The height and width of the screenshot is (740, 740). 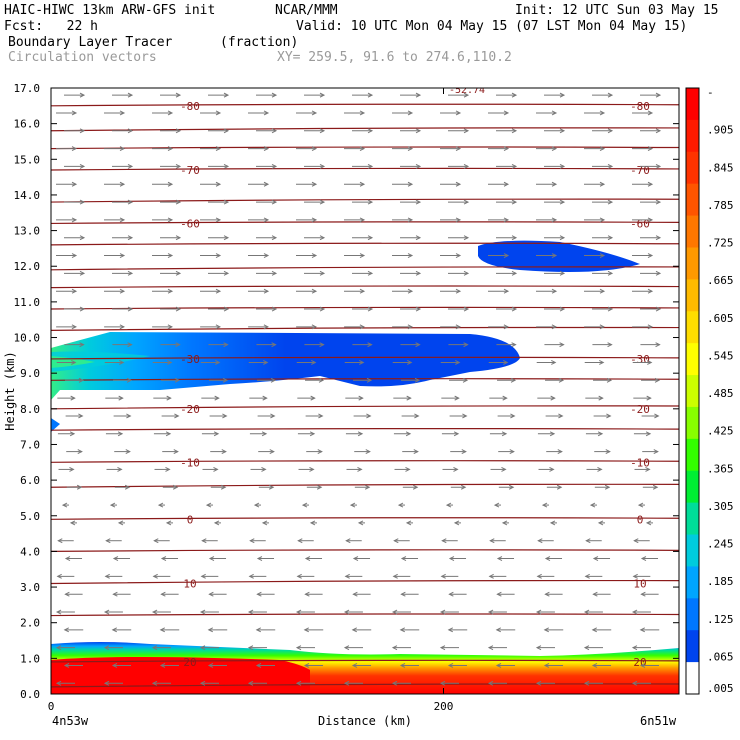 What do you see at coordinates (27, 88) in the screenshot?
I see `y-tick-label: 17.0` at bounding box center [27, 88].